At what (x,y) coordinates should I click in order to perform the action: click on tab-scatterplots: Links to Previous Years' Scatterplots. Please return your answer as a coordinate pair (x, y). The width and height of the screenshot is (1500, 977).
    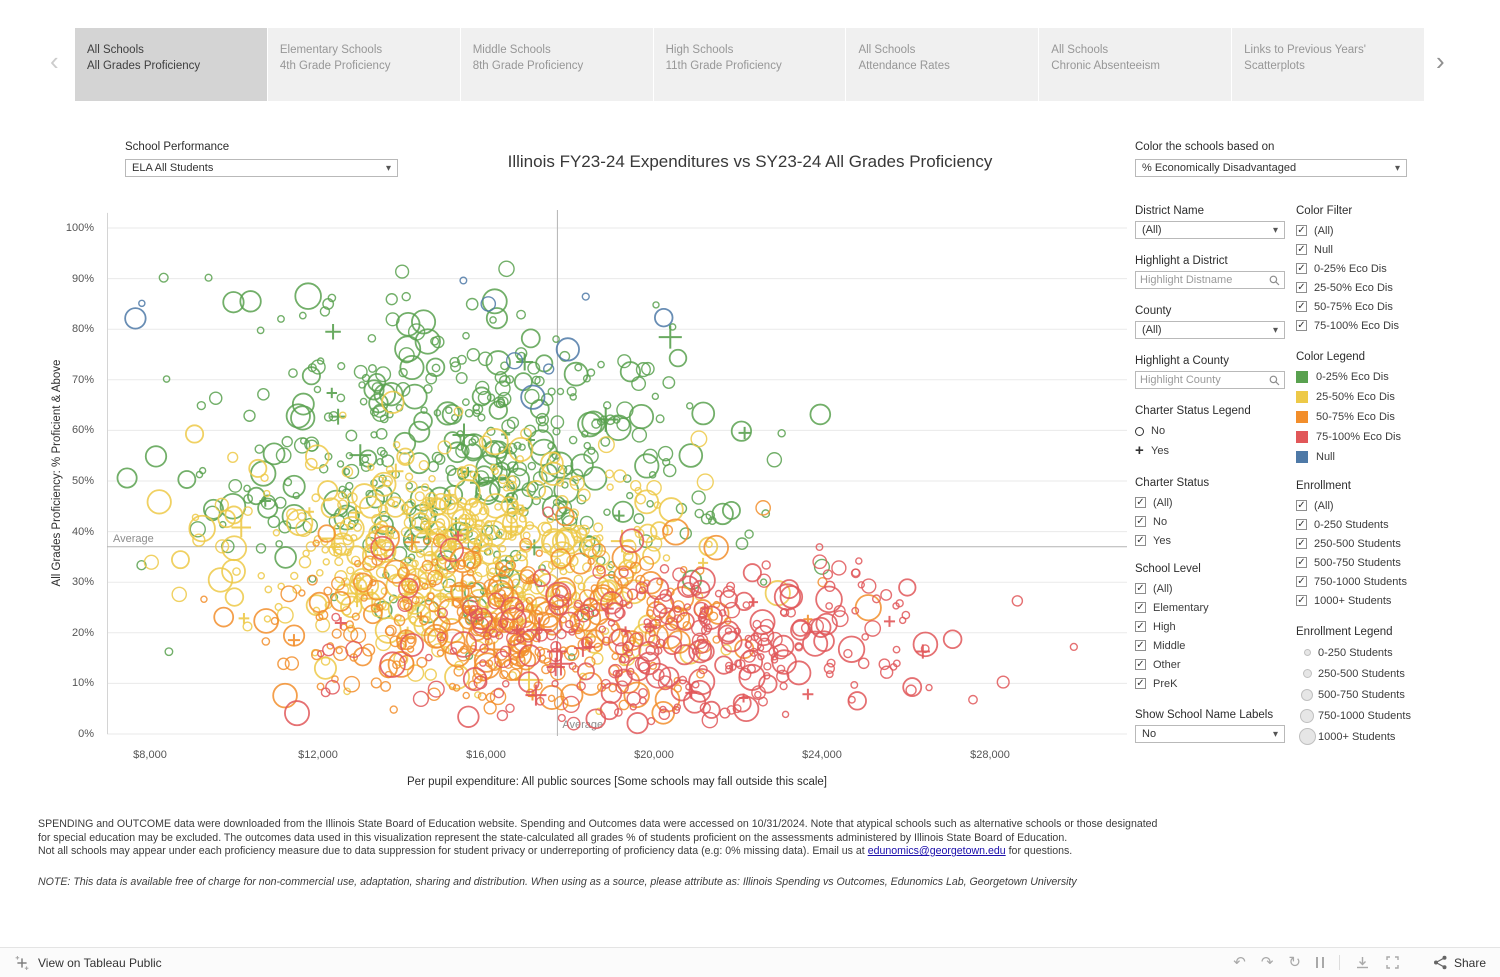
    Looking at the image, I should click on (1328, 64).